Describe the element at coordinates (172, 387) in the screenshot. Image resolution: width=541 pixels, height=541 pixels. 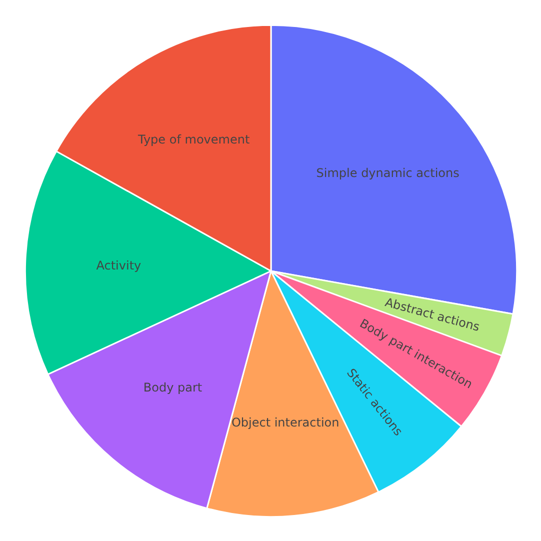
I see `slice-label: Body part` at that location.